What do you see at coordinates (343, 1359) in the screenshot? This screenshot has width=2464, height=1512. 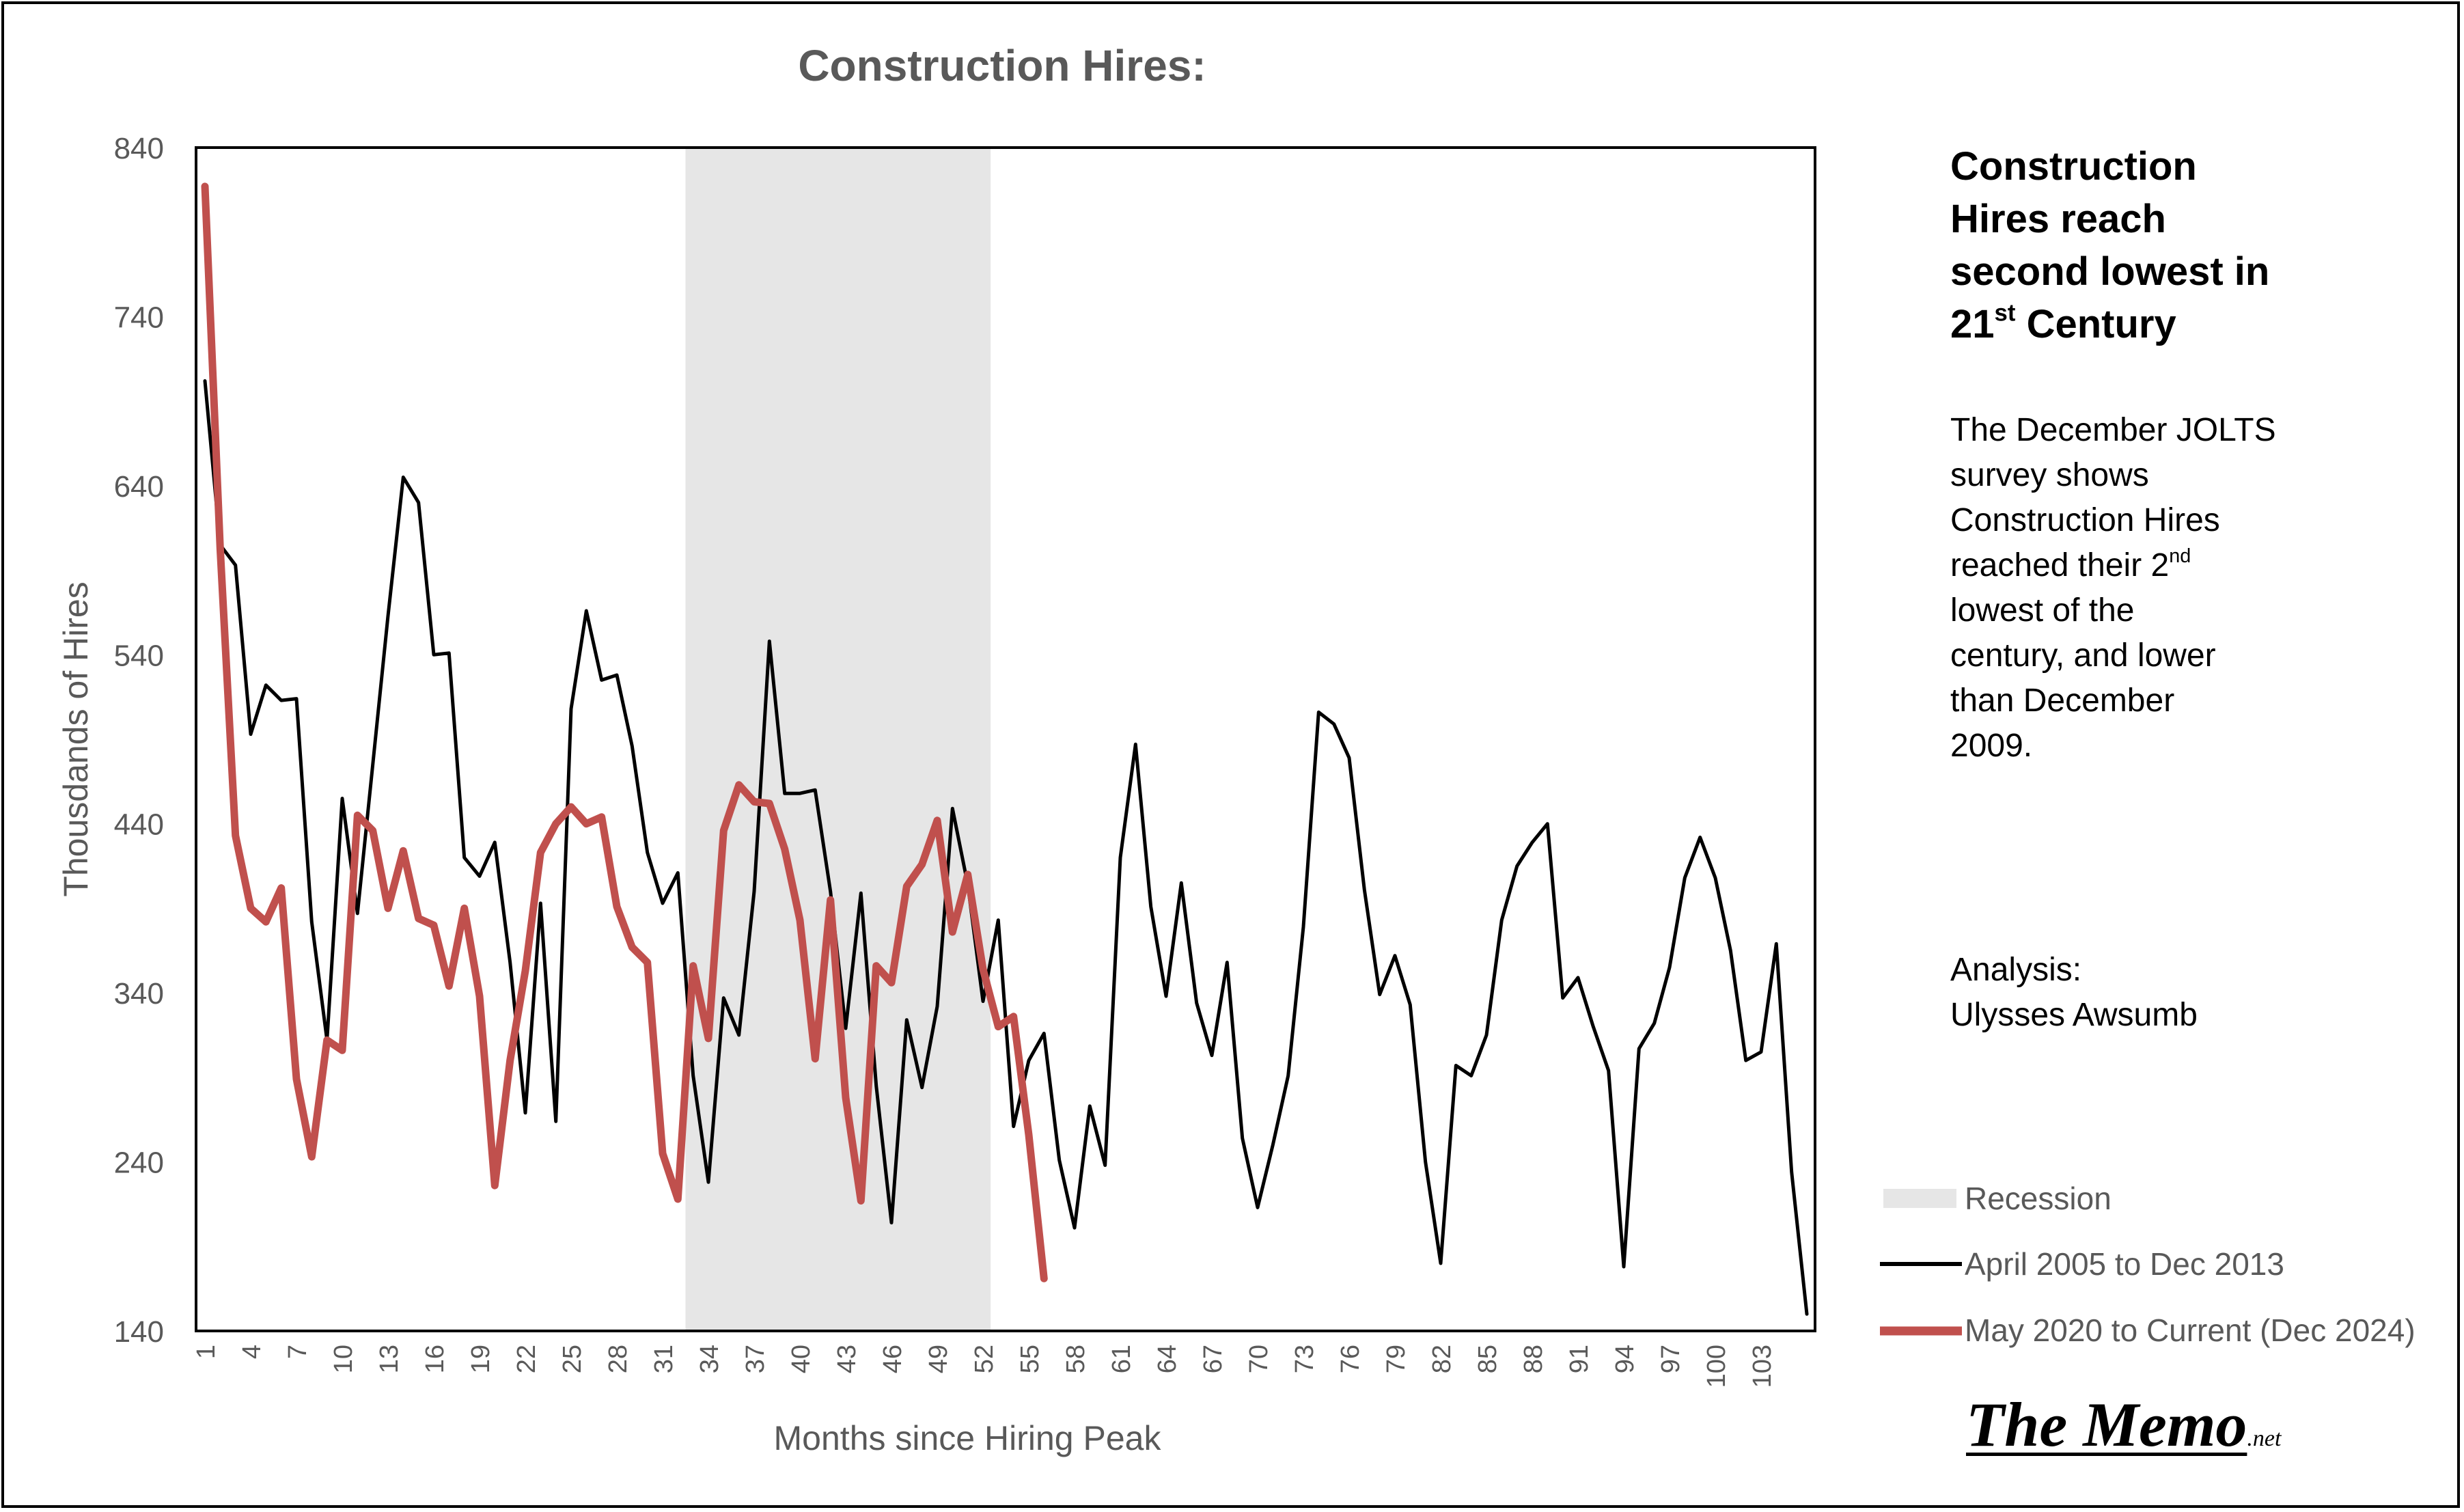 I see `x-tick-label: 10` at bounding box center [343, 1359].